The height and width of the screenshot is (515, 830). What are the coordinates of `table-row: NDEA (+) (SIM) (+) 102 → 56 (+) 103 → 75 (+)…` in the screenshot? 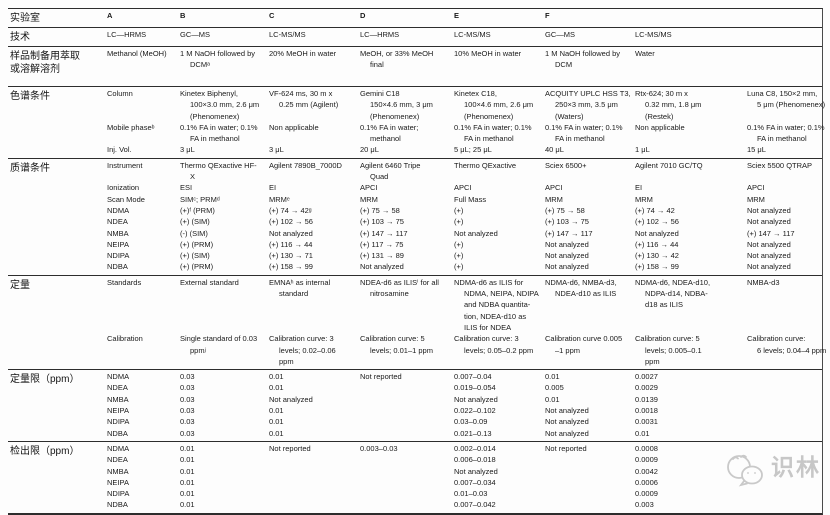 It's located at (465, 221).